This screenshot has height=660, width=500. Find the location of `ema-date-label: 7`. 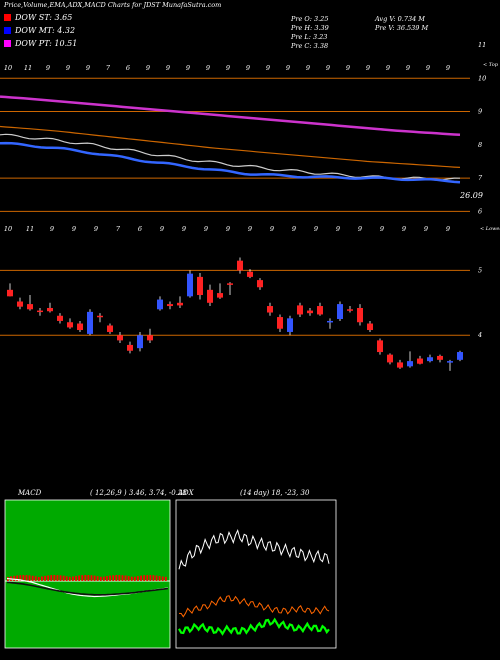

ema-date-label: 7 is located at coordinates (108, 68).